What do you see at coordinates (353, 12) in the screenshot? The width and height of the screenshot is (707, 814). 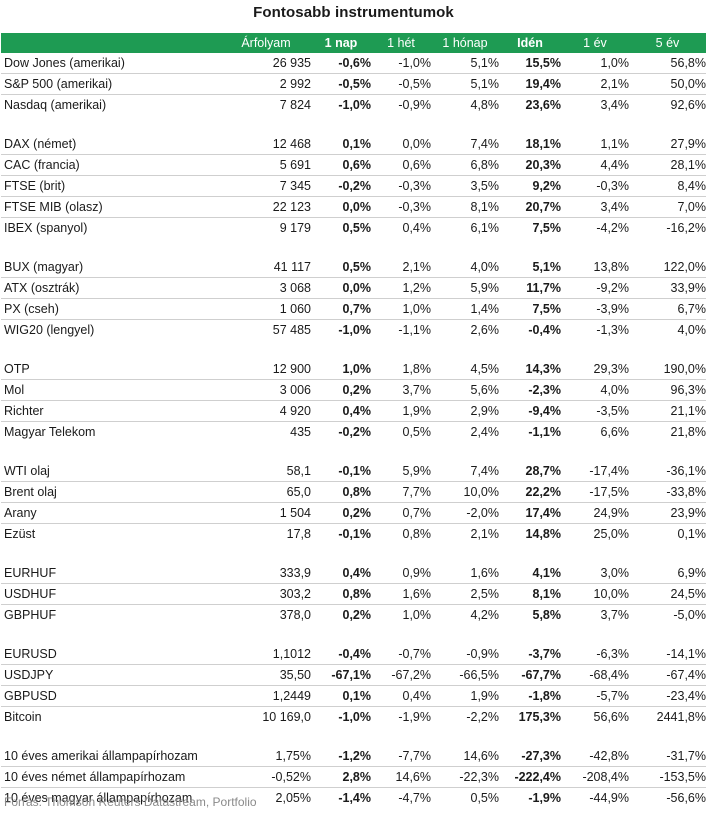 I see `table-title: Fontosabb instrumentumok` at bounding box center [353, 12].